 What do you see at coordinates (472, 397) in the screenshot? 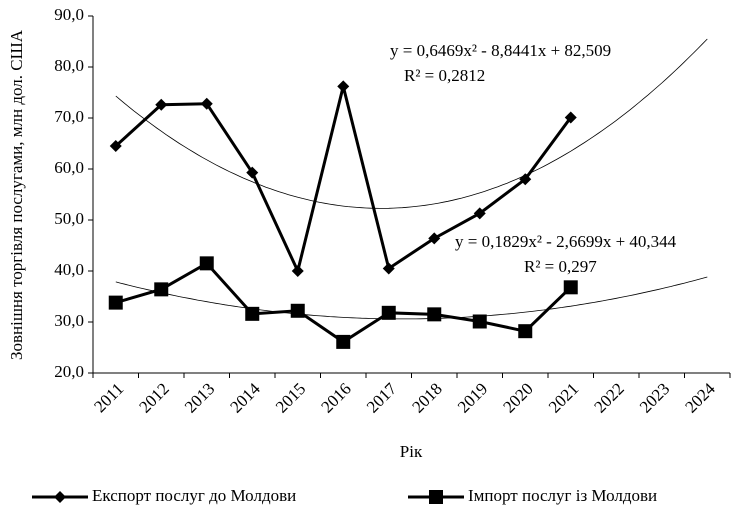
I see `x-tick-label: 2019` at bounding box center [472, 397].